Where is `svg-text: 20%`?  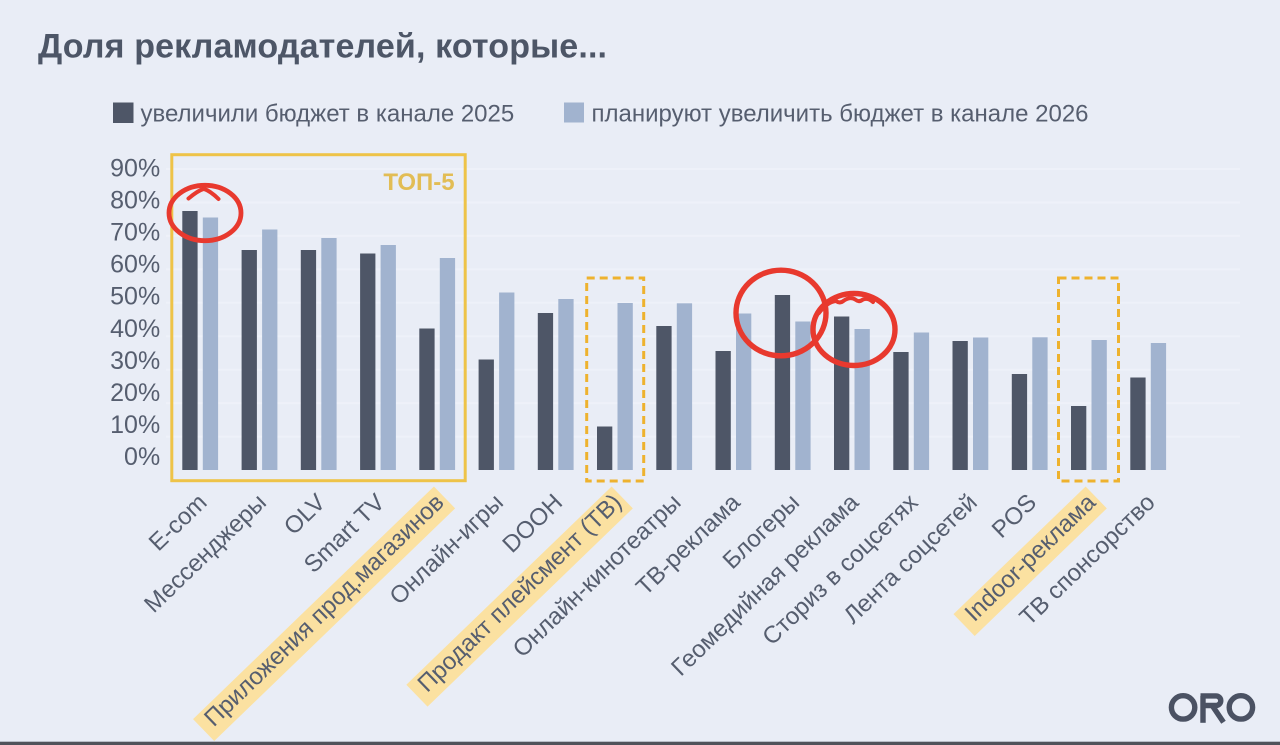 svg-text: 20% is located at coordinates (135, 393).